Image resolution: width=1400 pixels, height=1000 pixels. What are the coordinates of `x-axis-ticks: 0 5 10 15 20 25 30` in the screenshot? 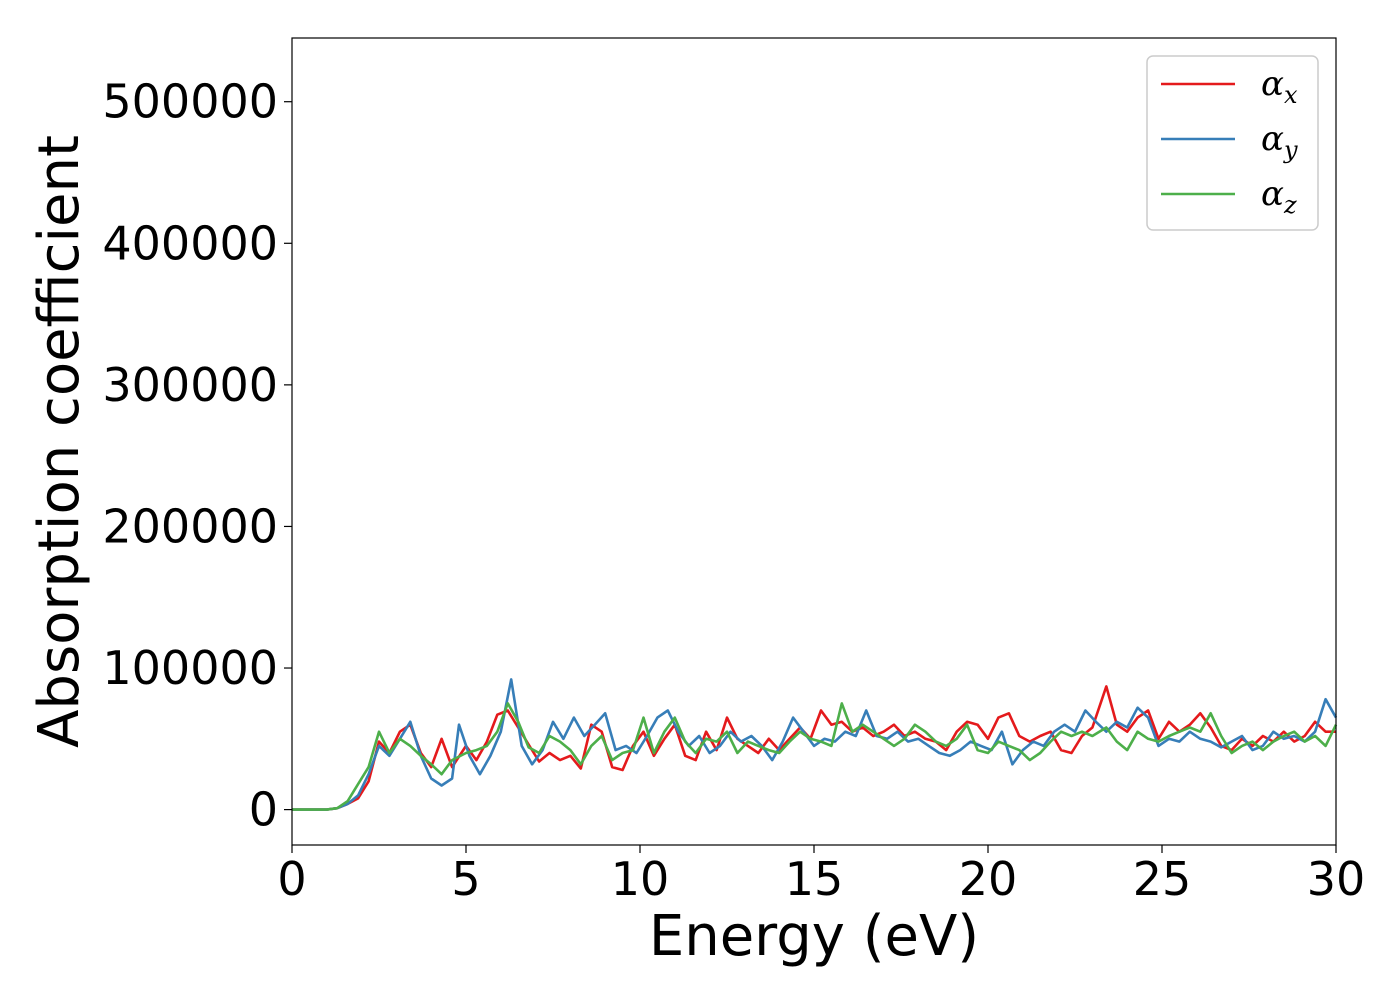 It's located at (821, 875).